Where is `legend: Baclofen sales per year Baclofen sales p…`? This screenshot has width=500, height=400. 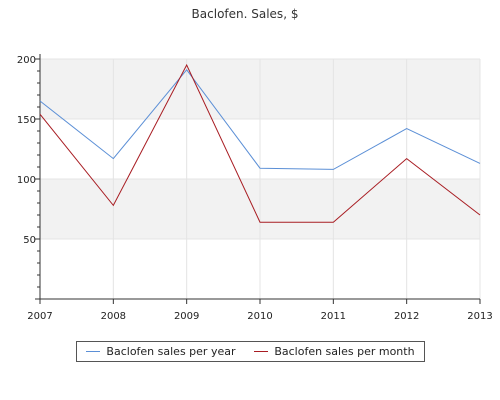
legend: Baclofen sales per year Baclofen sales p… is located at coordinates (250, 351).